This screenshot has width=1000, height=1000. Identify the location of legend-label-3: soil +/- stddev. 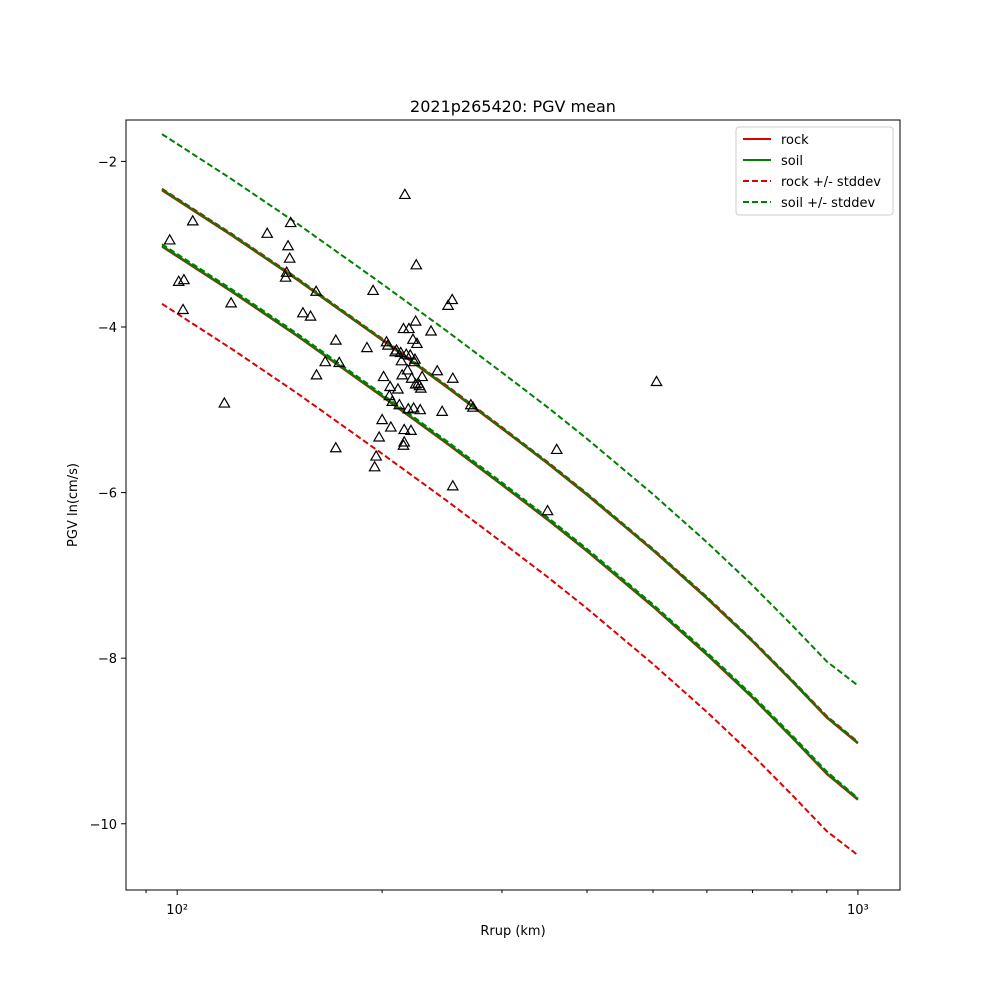
(828, 203).